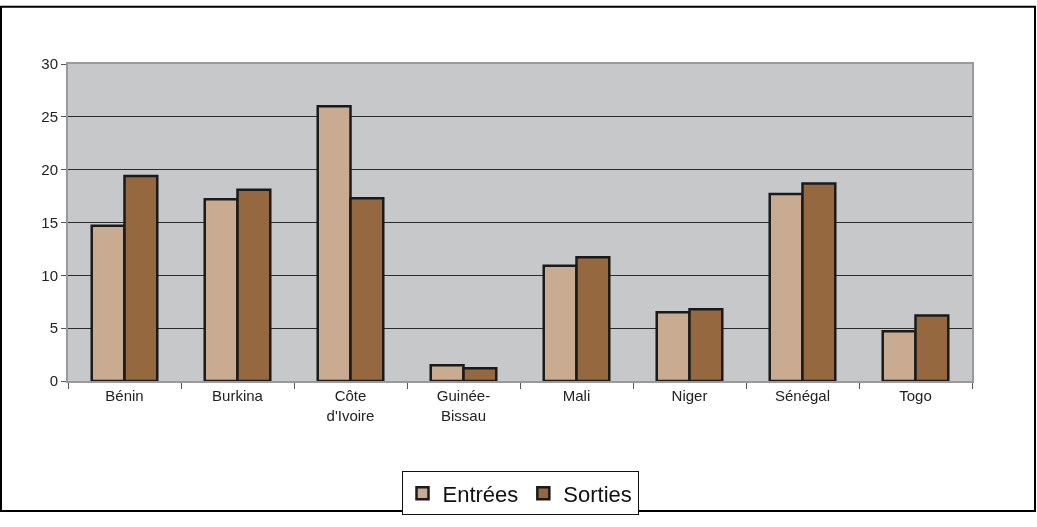  What do you see at coordinates (124, 395) in the screenshot?
I see `x-tick-label: Bénin` at bounding box center [124, 395].